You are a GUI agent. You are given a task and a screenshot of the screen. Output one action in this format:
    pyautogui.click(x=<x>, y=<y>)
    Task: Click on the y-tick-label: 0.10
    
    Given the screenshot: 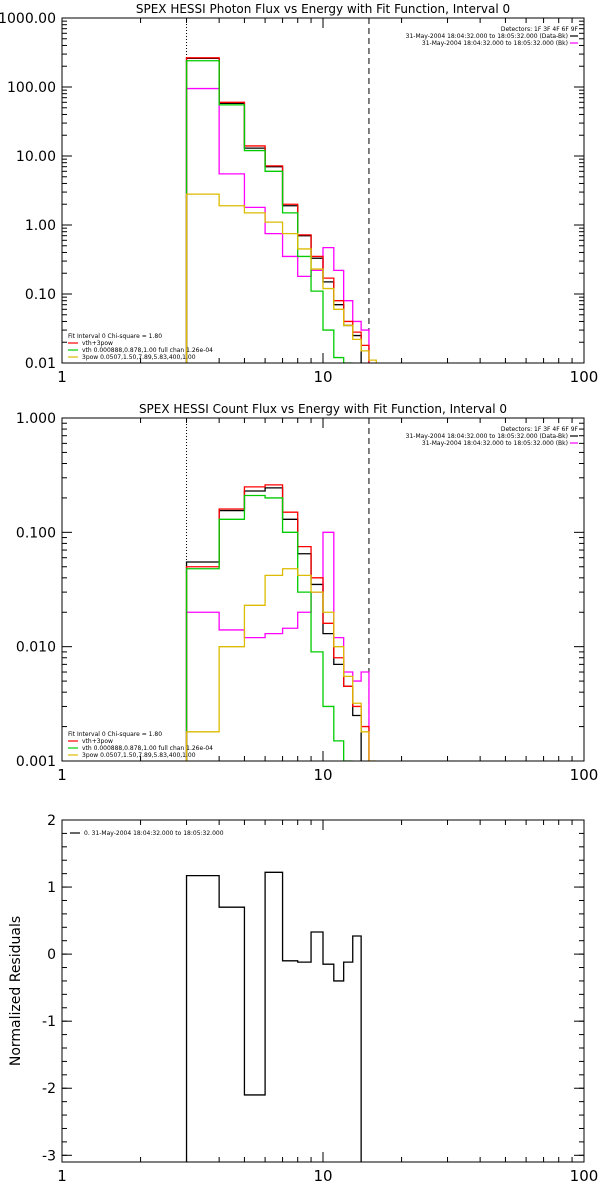 What is the action you would take?
    pyautogui.click(x=40, y=295)
    